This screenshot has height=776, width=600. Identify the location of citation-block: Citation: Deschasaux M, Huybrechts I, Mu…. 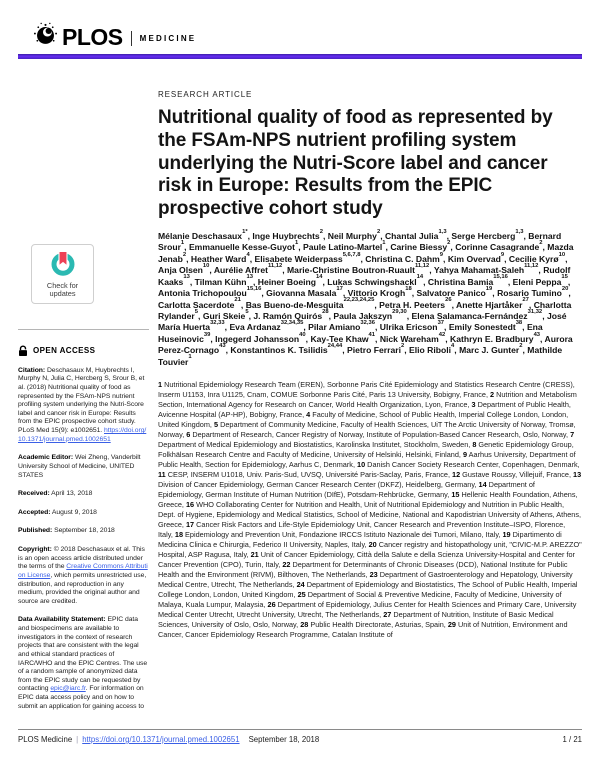
(83, 406).